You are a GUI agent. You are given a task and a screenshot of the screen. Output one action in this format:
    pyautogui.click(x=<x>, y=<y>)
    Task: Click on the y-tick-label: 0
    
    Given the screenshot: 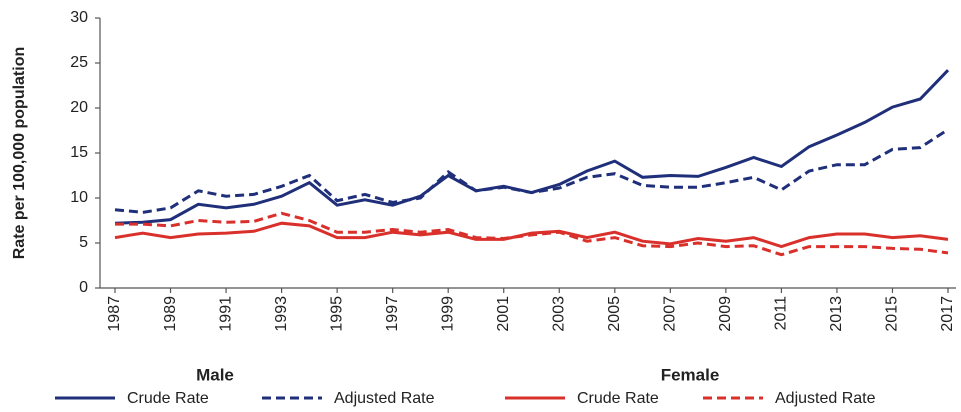 What is the action you would take?
    pyautogui.click(x=83, y=287)
    